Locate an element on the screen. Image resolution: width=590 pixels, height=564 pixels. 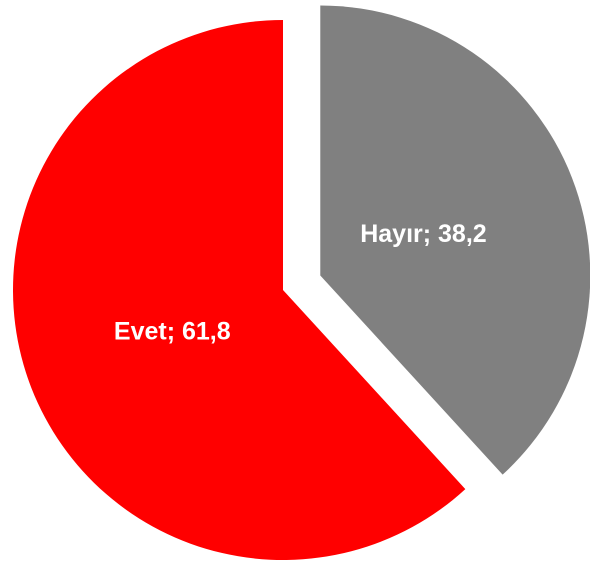
data-label: Evet; 61,8 is located at coordinates (172, 332).